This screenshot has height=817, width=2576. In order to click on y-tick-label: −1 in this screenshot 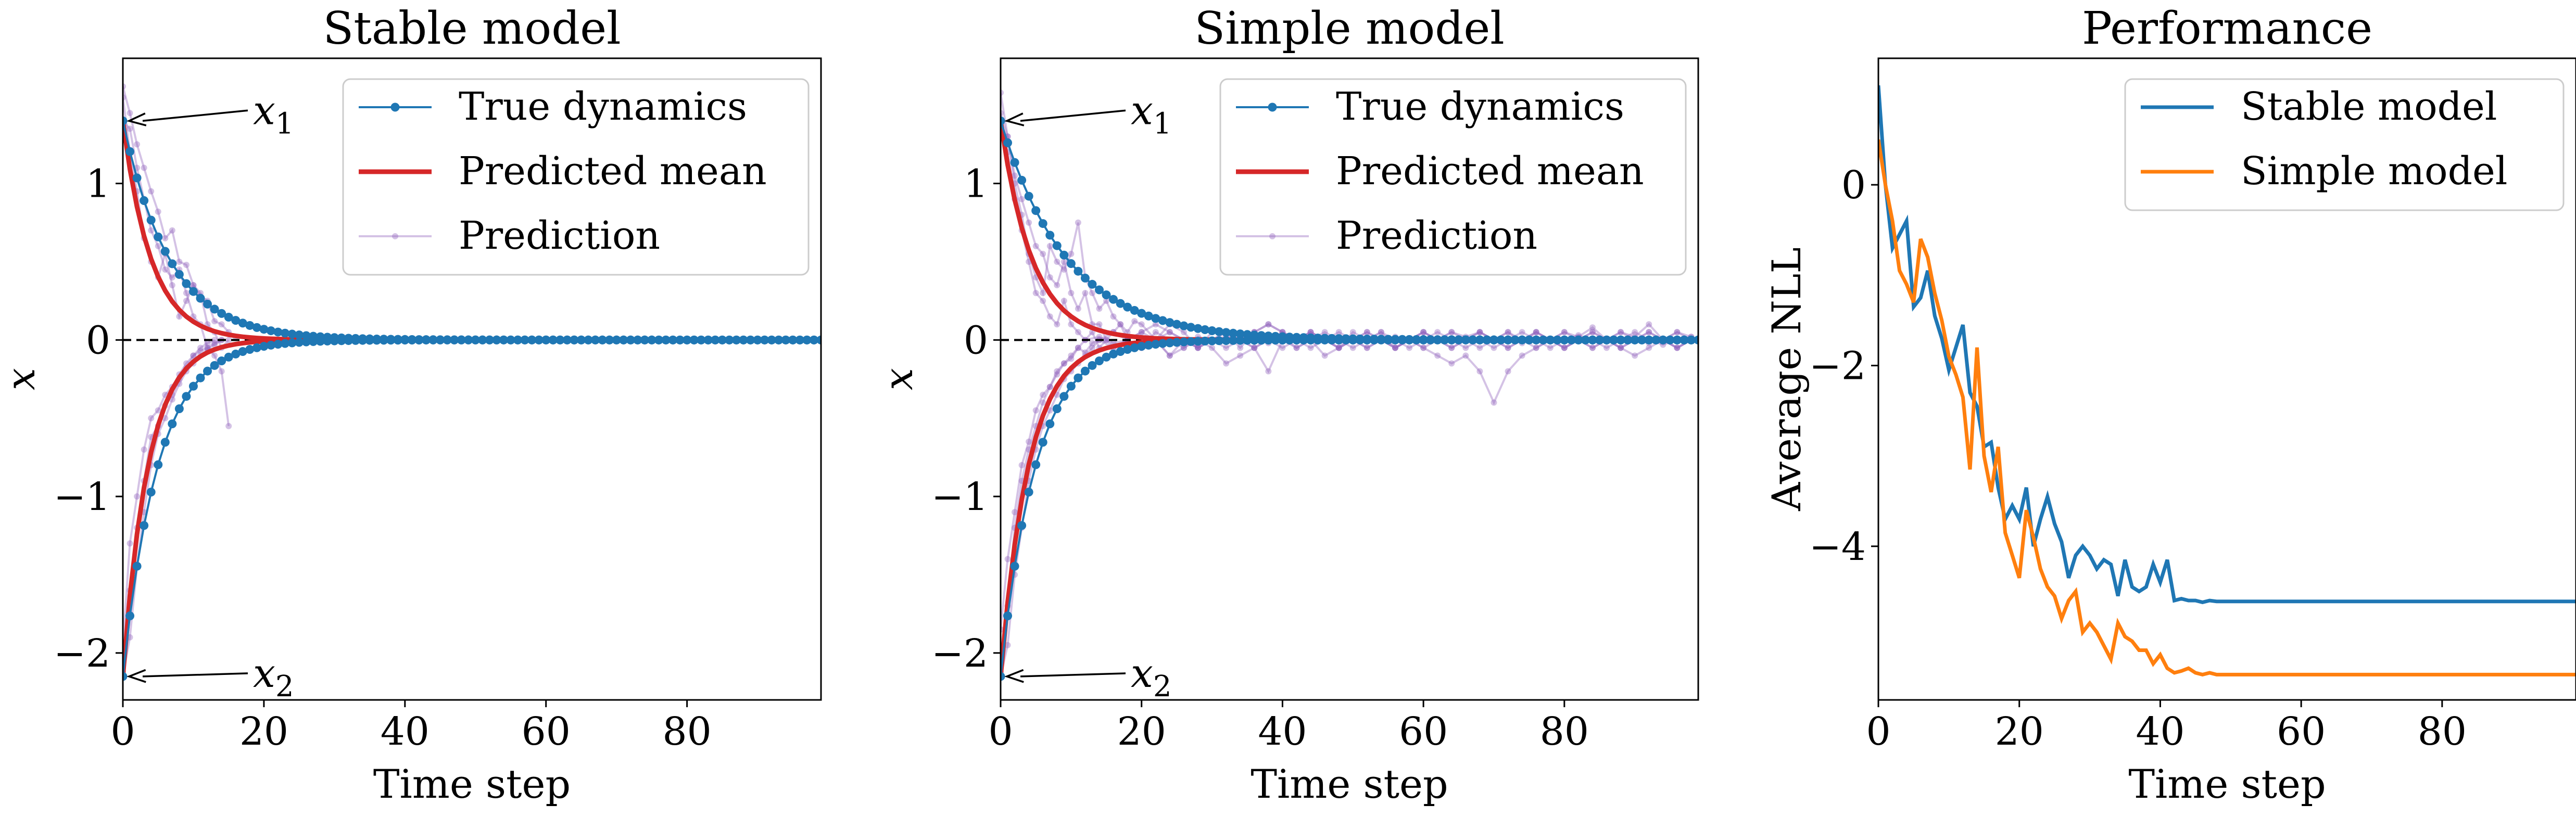, I will do `click(82, 497)`.